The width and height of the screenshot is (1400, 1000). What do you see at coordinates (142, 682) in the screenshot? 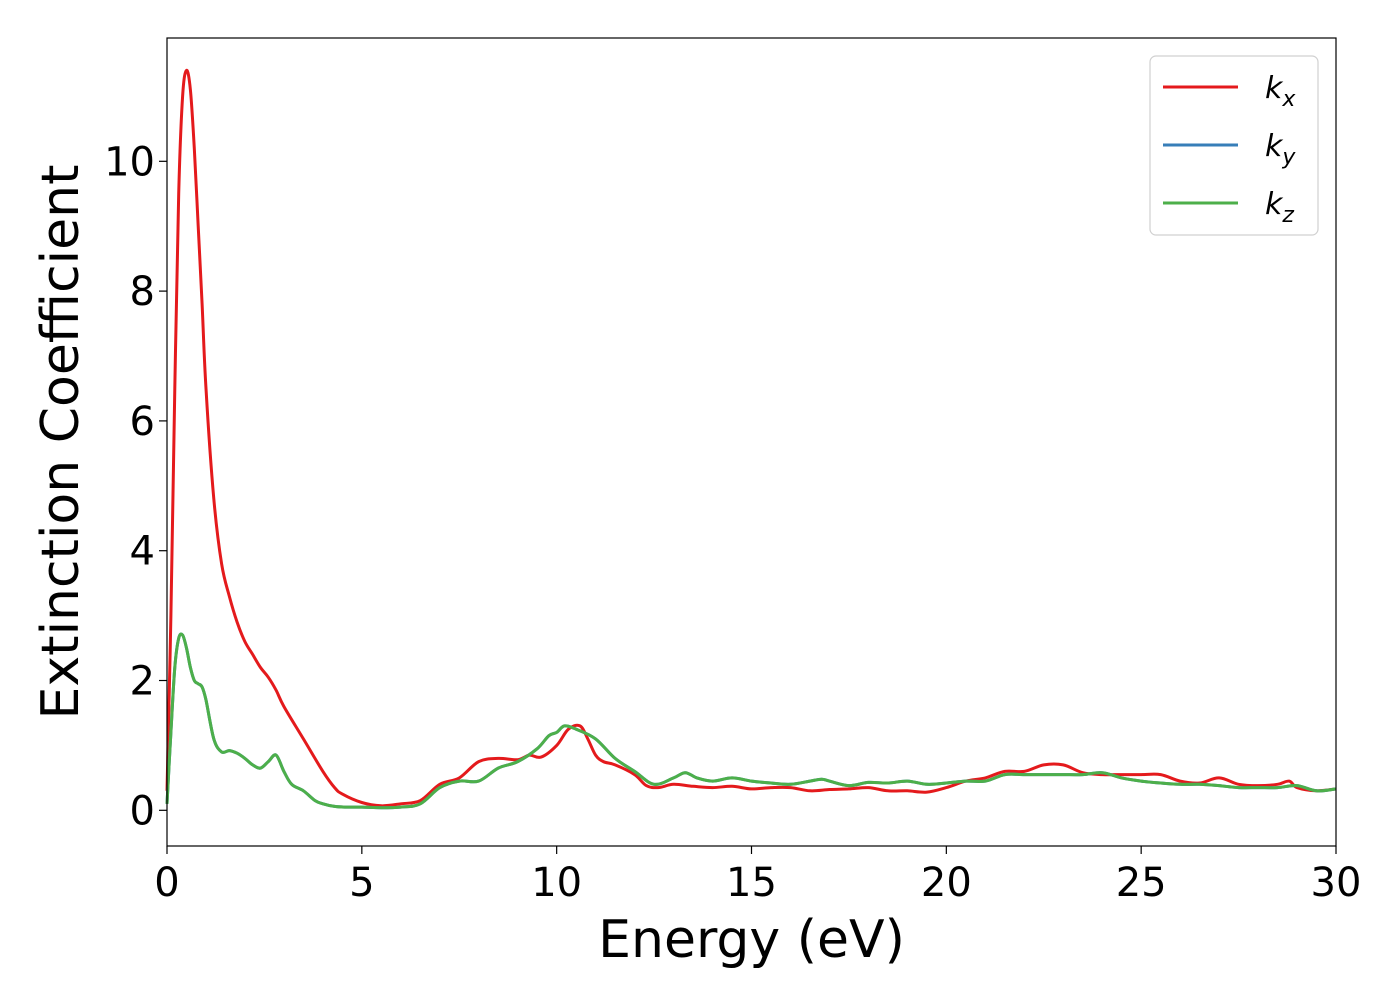
I see `y-tick-label: 2` at bounding box center [142, 682].